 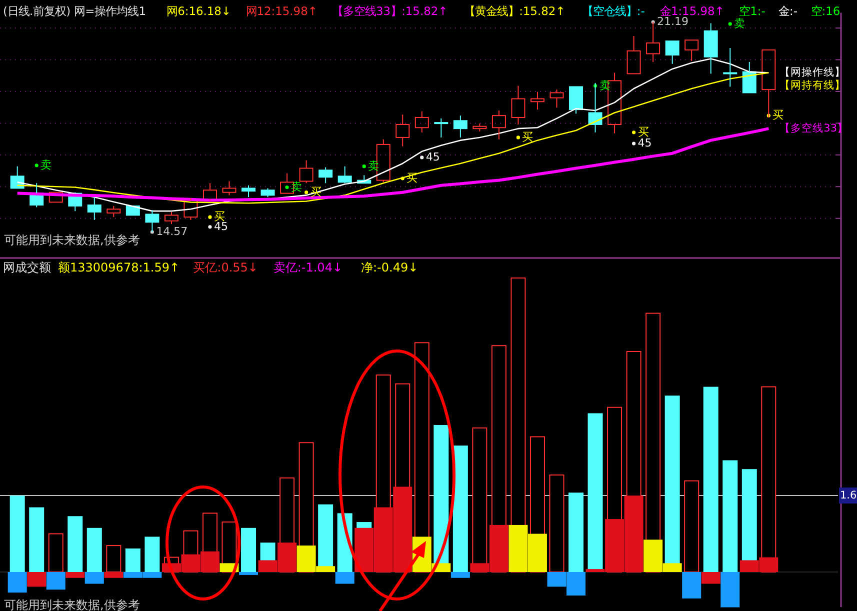 I want to click on text: 净:-0.49↓, so click(x=389, y=267).